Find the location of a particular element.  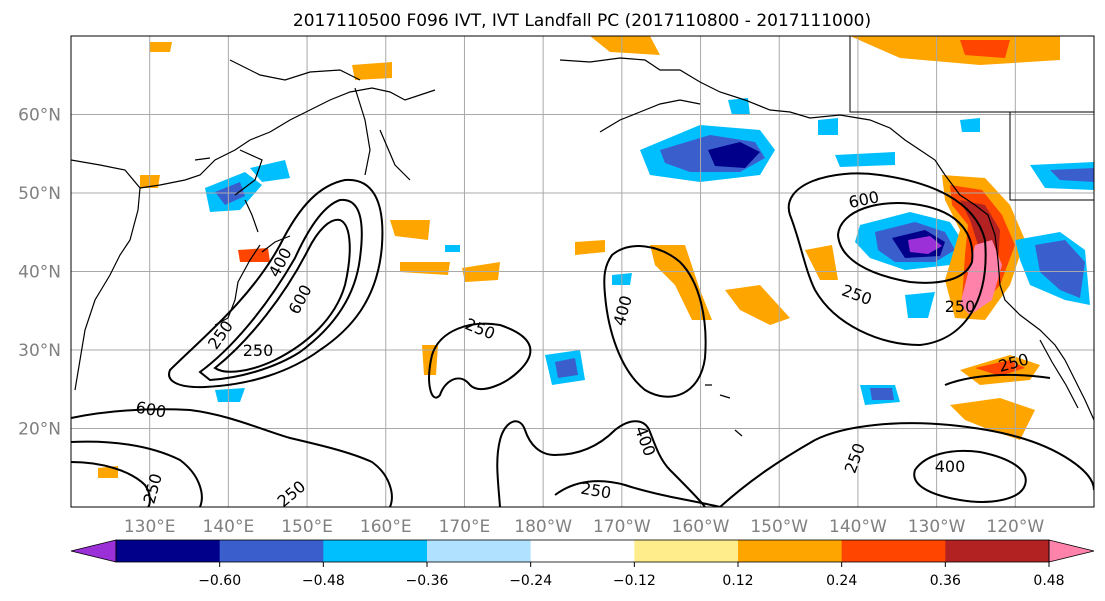

x-tick-label: 130°W is located at coordinates (937, 527).